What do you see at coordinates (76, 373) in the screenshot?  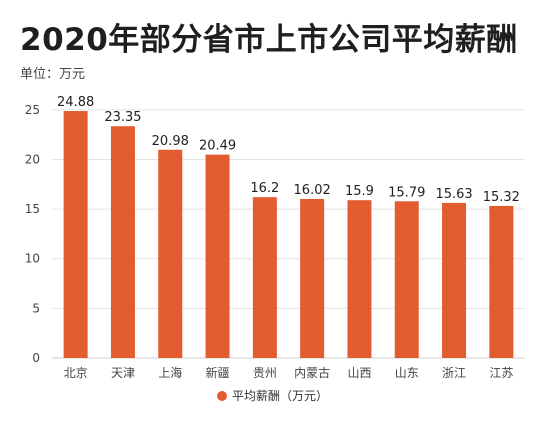 I see `x-tick-label: 北京` at bounding box center [76, 373].